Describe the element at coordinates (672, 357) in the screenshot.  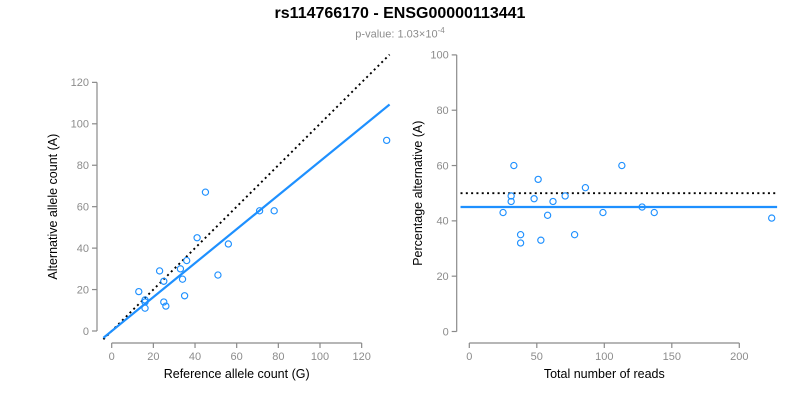
I see `x-tick-label: 150` at that location.